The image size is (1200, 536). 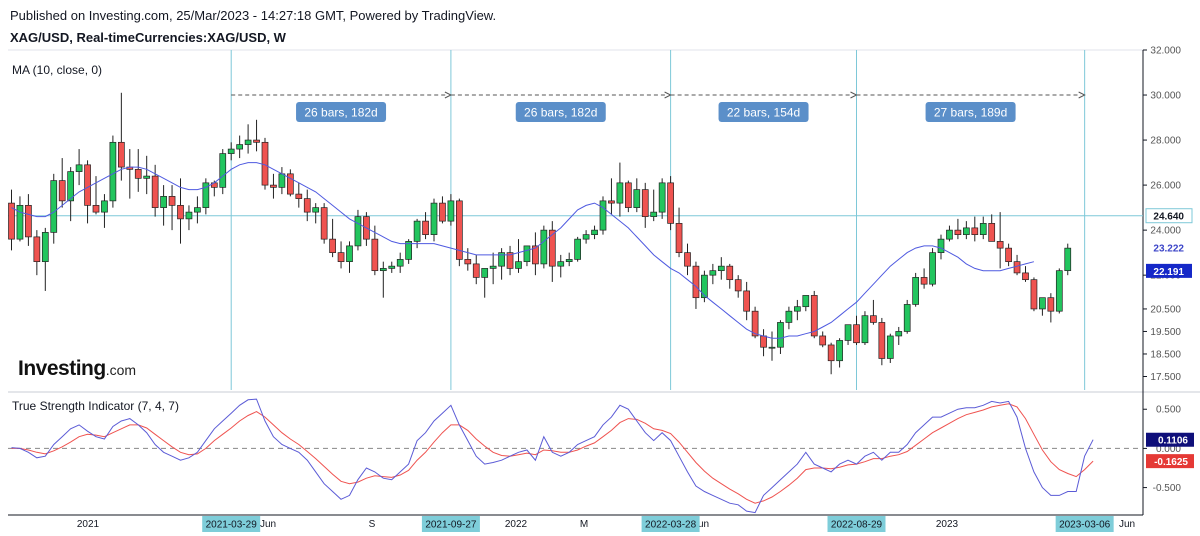 What do you see at coordinates (95, 406) in the screenshot?
I see `tsi-indicator-label: True Strength Indicator (7, 4, 7)` at bounding box center [95, 406].